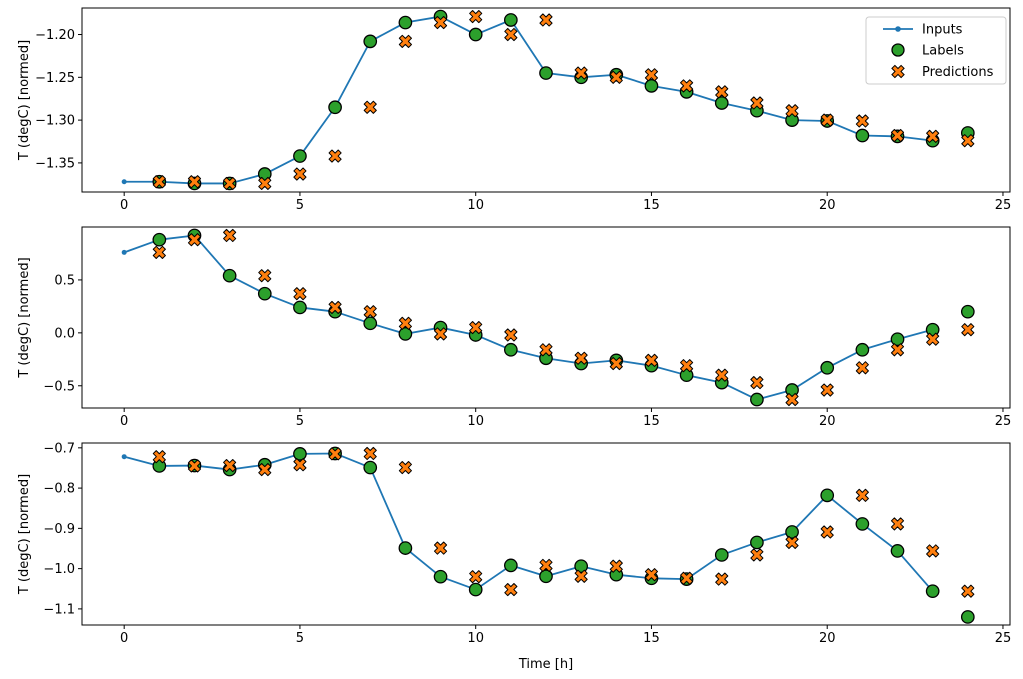  What do you see at coordinates (64, 333) in the screenshot?
I see `y-tick-label: 0.0` at bounding box center [64, 333].